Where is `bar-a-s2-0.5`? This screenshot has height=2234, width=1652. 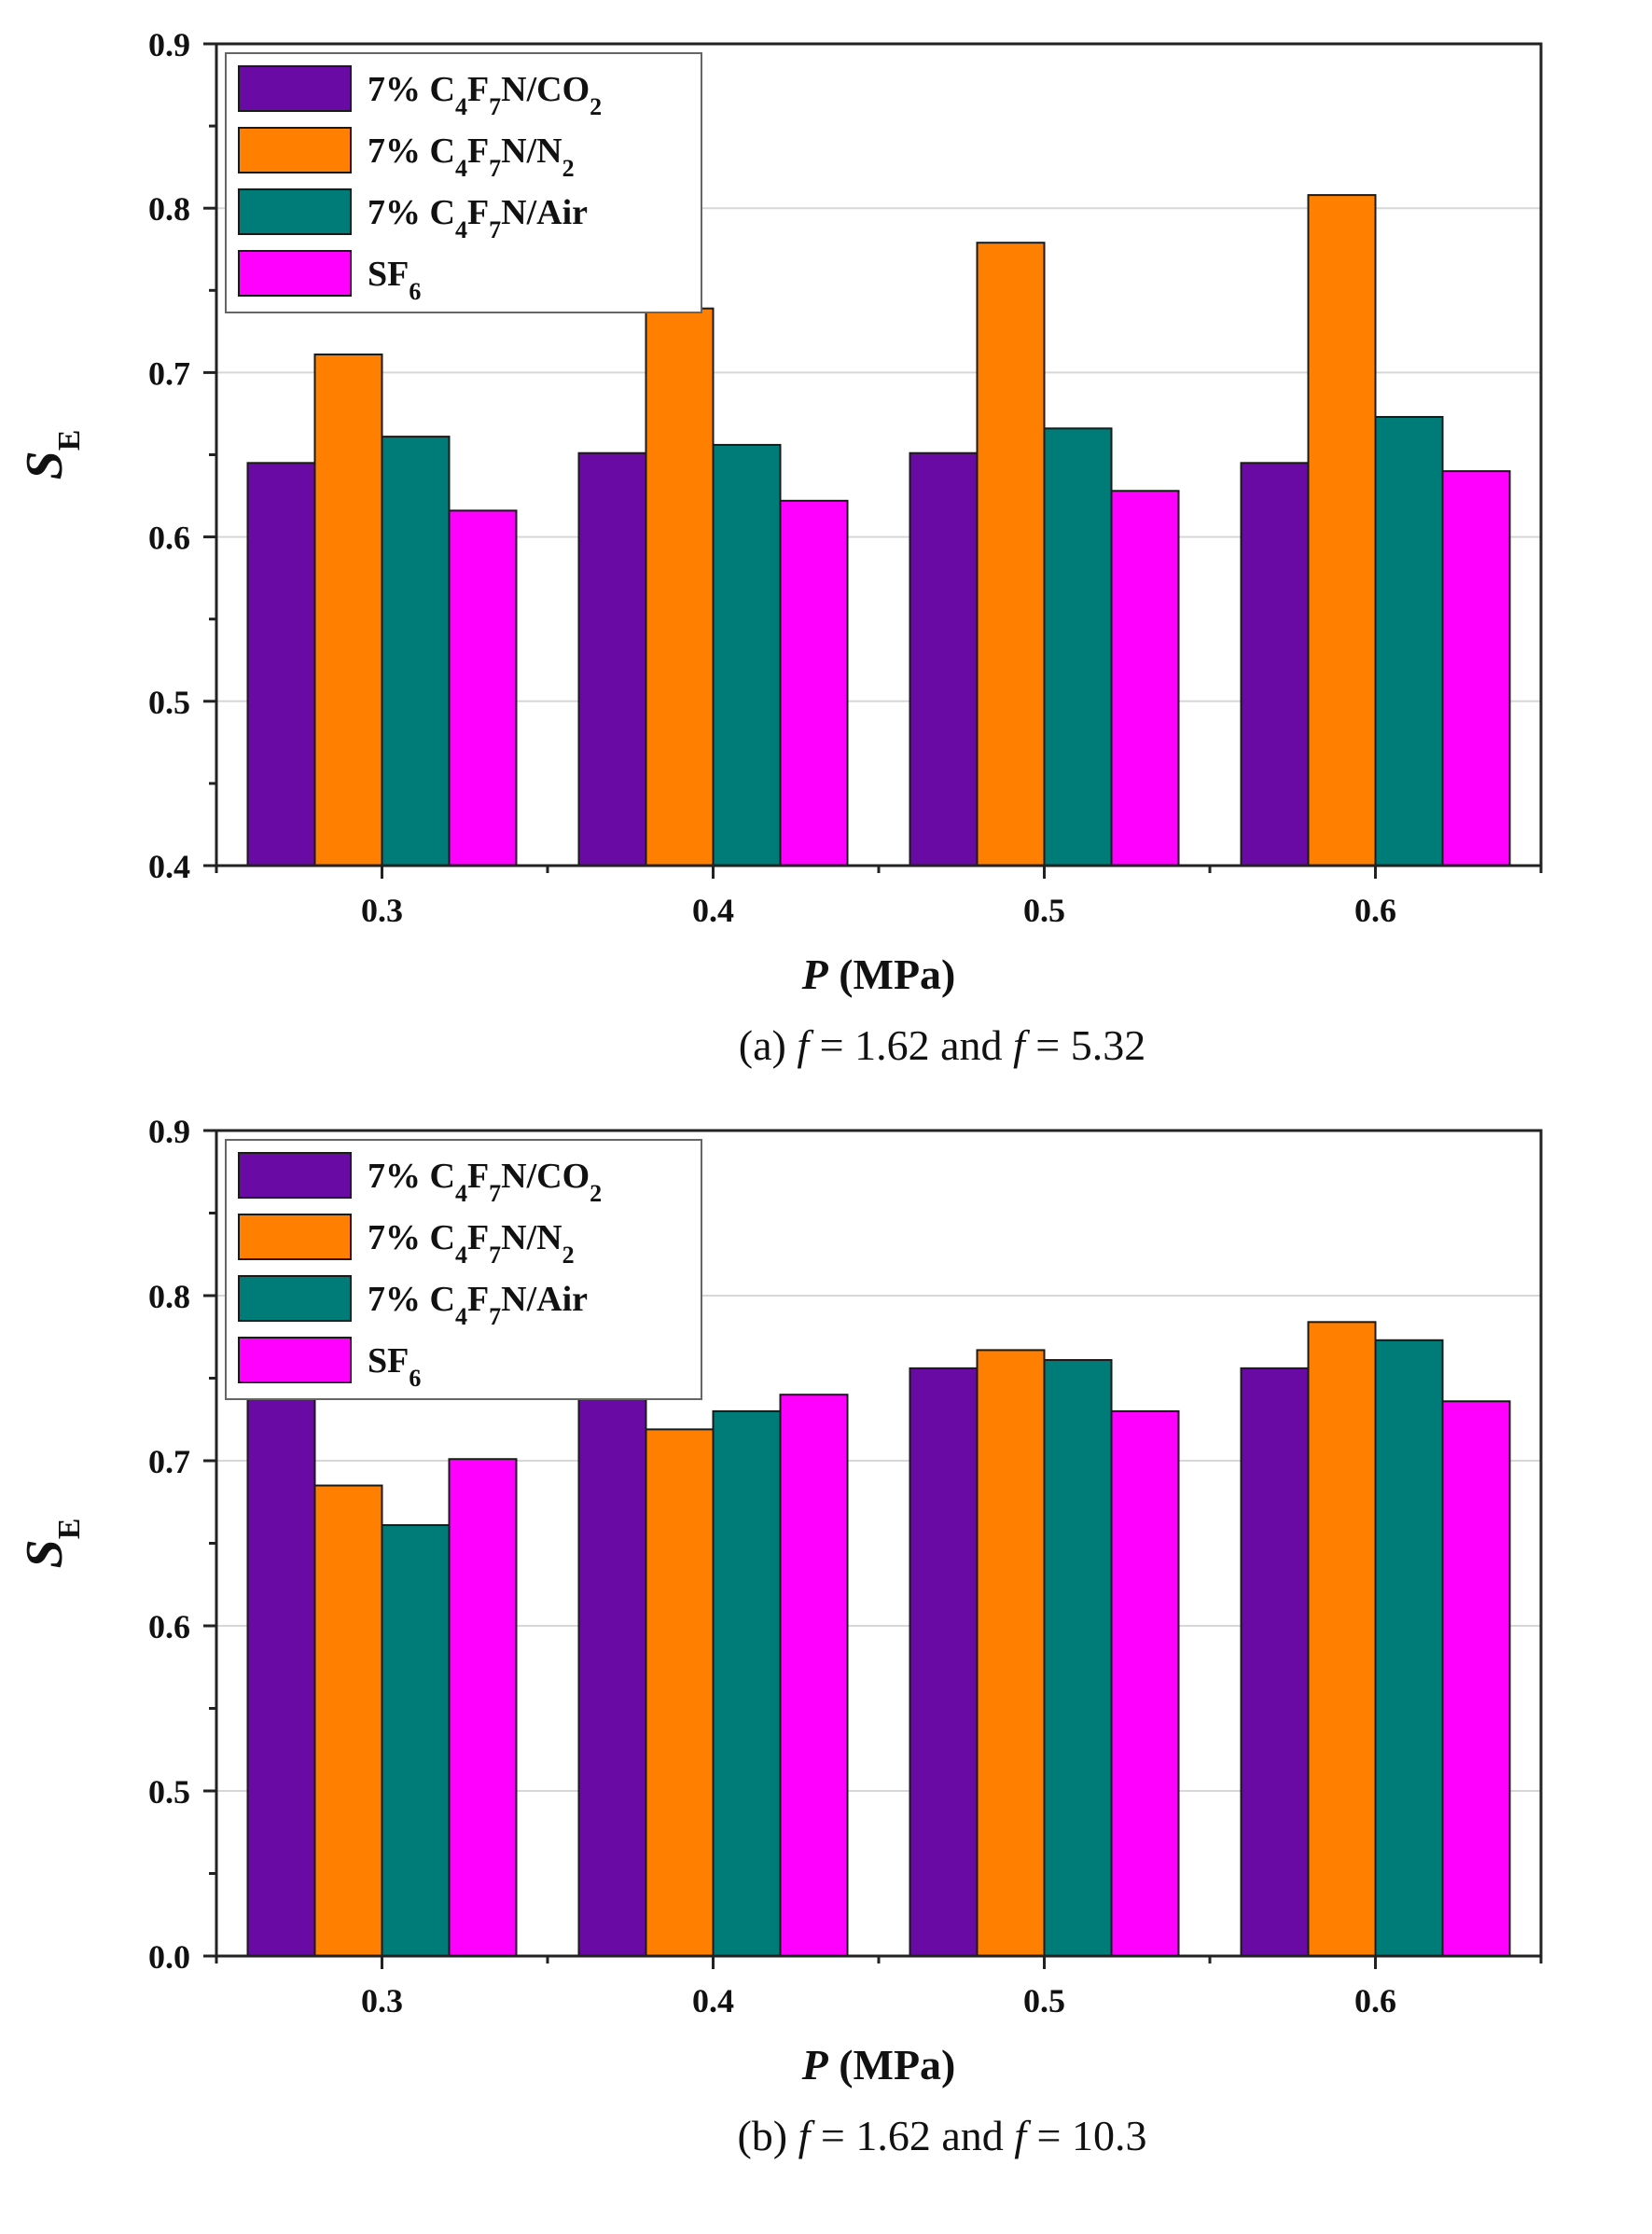
bar-a-s2-0.5 is located at coordinates (1011, 554).